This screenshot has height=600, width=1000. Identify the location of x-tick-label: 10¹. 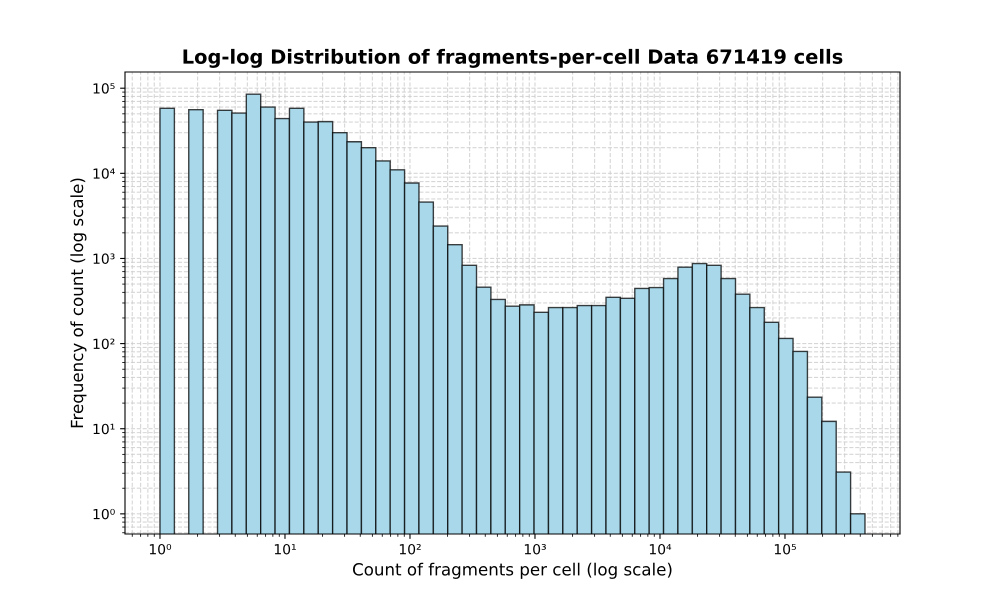
(285, 549).